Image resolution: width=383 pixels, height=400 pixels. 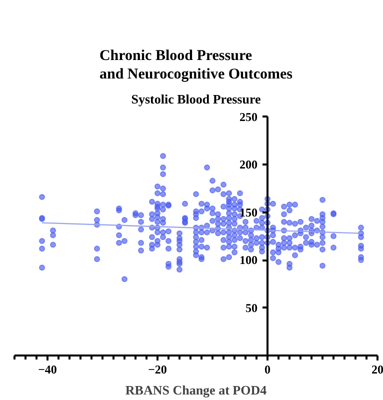 What do you see at coordinates (249, 260) in the screenshot?
I see `y-tick-label: 100` at bounding box center [249, 260].